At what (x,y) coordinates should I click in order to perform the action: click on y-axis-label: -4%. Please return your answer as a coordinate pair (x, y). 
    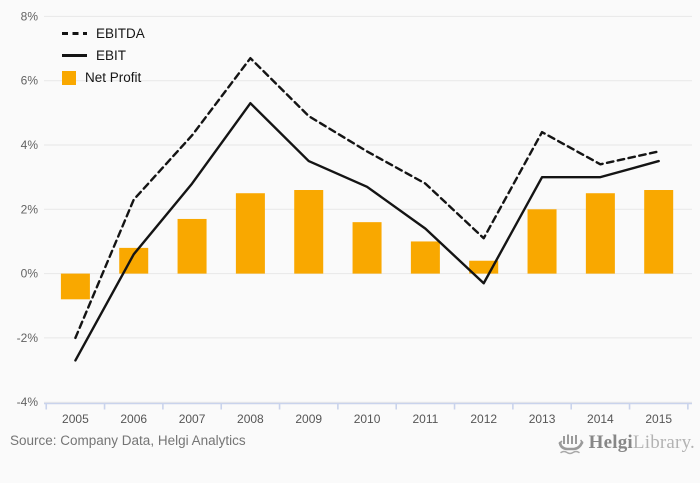
    Looking at the image, I should click on (28, 402).